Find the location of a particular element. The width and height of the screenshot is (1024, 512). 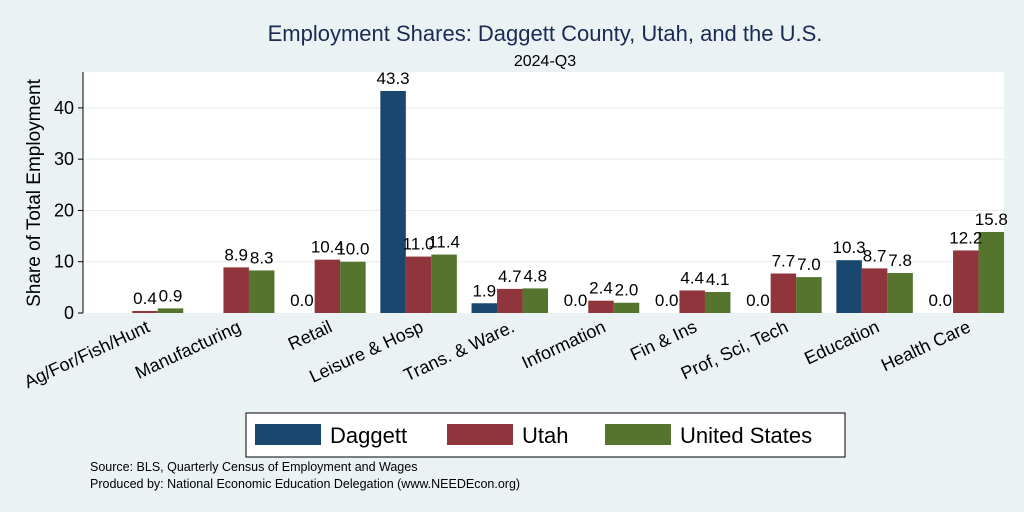

data-label-united-states-ag-for-fish-hunt: 0.9 is located at coordinates (171, 295).